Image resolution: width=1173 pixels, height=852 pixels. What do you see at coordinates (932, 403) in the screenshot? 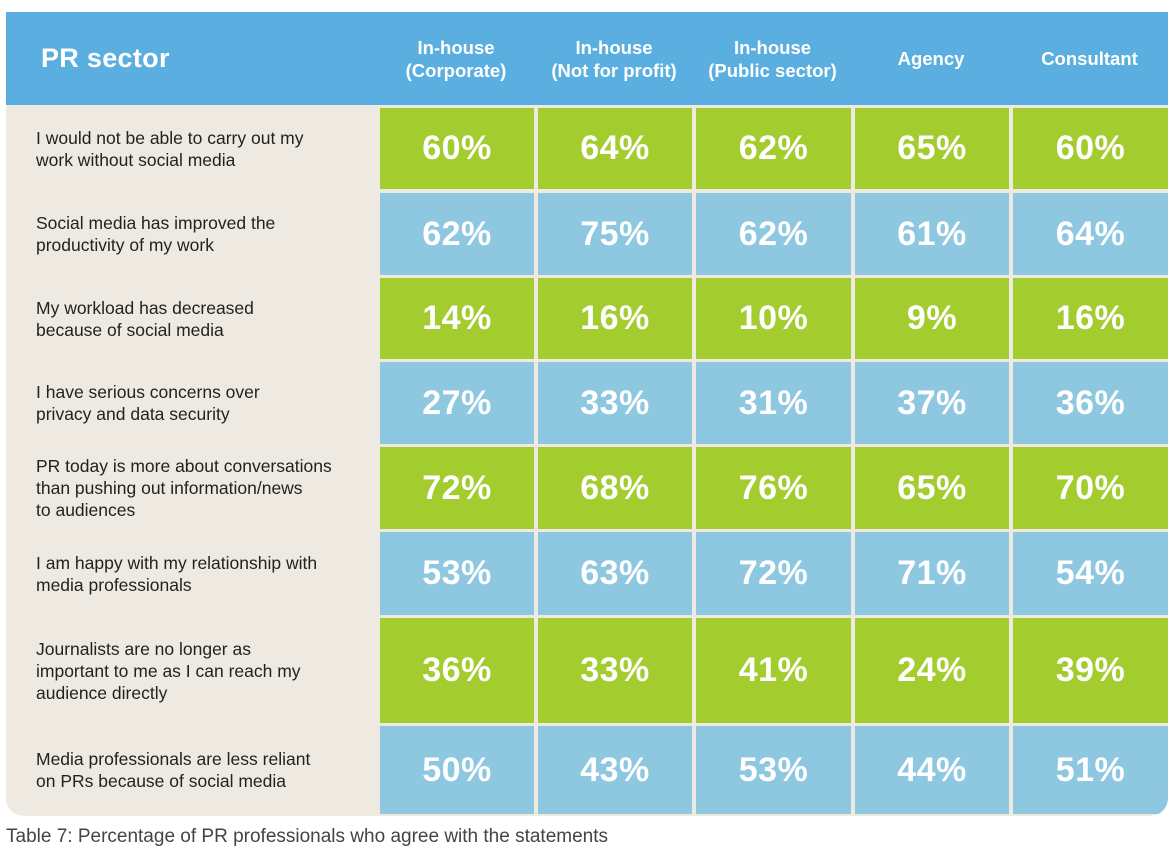
I see `value-cell-agency: 37%` at bounding box center [932, 403].